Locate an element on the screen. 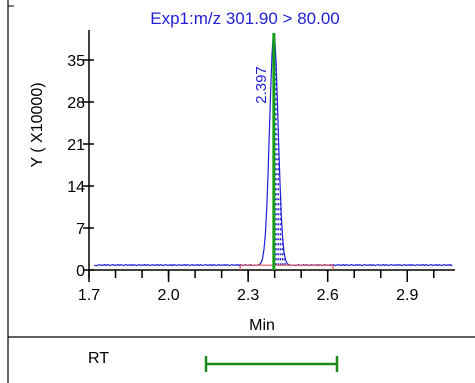 This screenshot has width=475, height=383. rt-label: RT is located at coordinates (99, 358).